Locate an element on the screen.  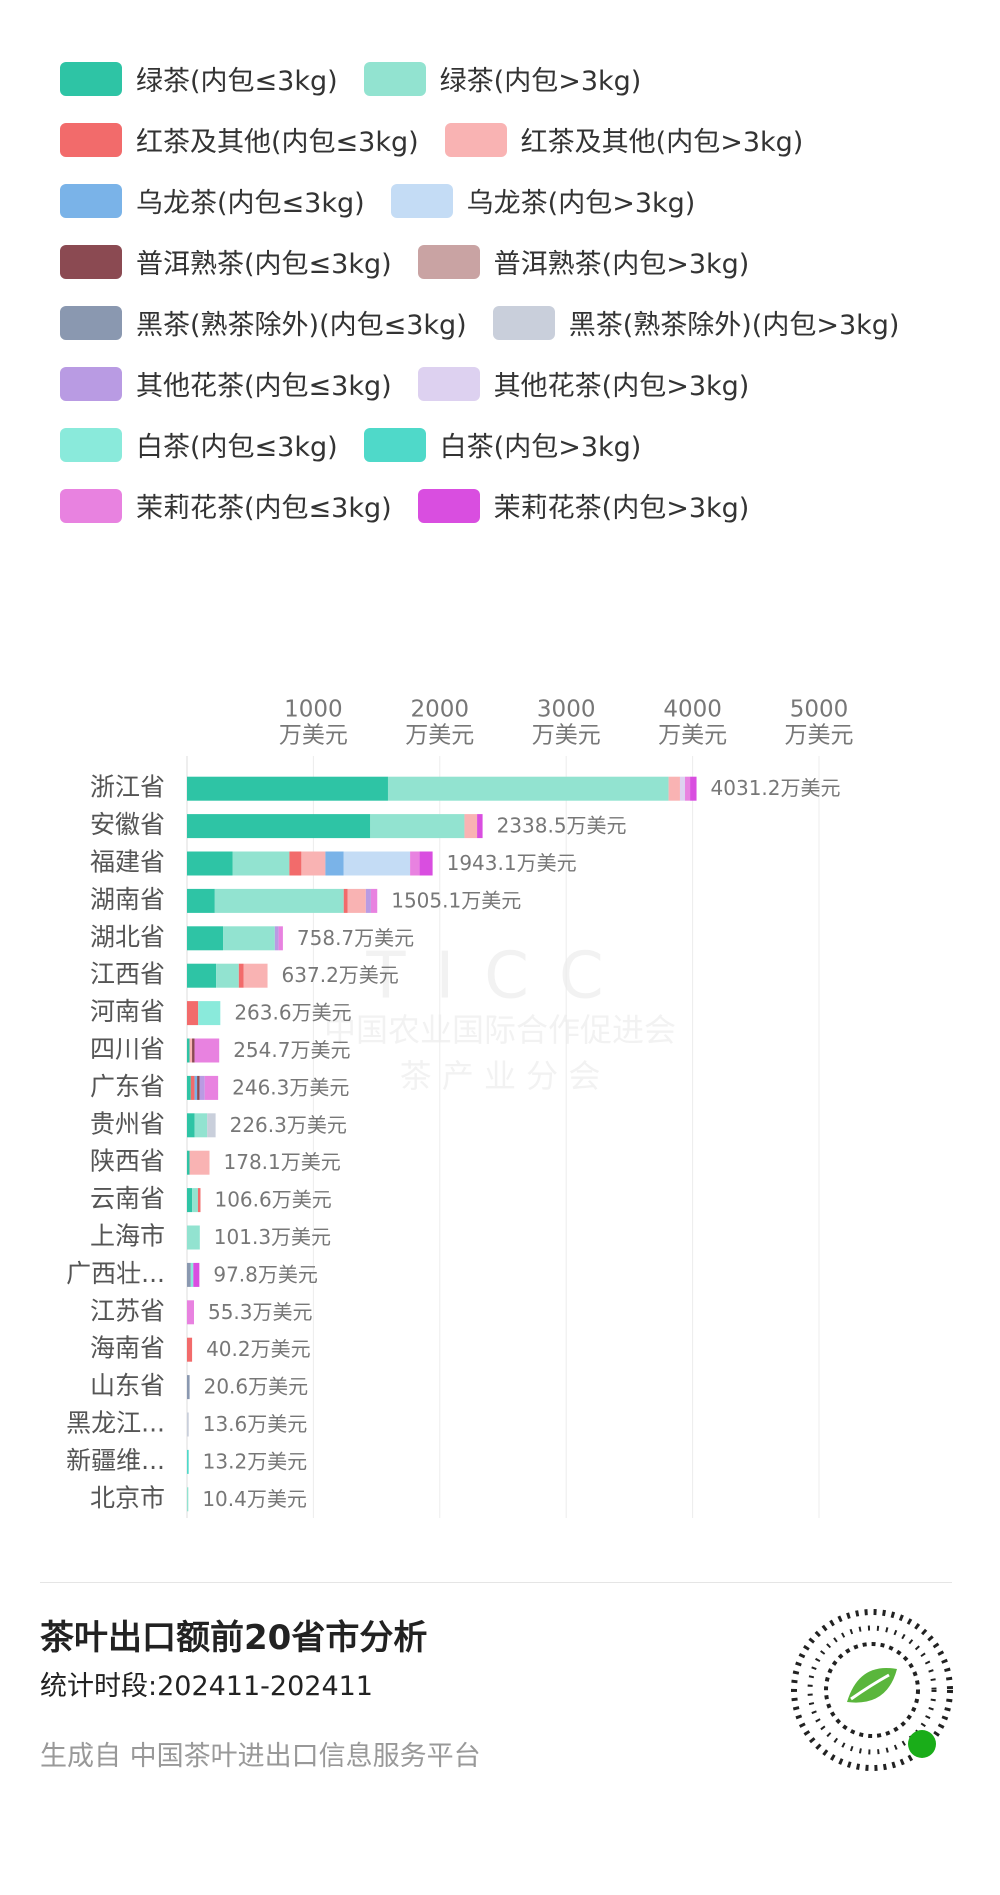
y-tick-label: 江西省 is located at coordinates (127, 974).